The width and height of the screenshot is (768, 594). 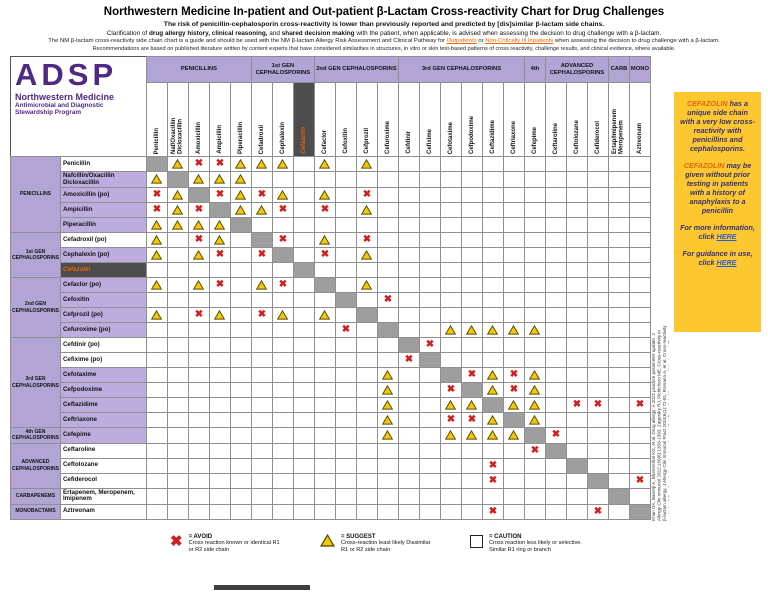 I want to click on row-label: Cefdinir (po), so click(x=103, y=345).